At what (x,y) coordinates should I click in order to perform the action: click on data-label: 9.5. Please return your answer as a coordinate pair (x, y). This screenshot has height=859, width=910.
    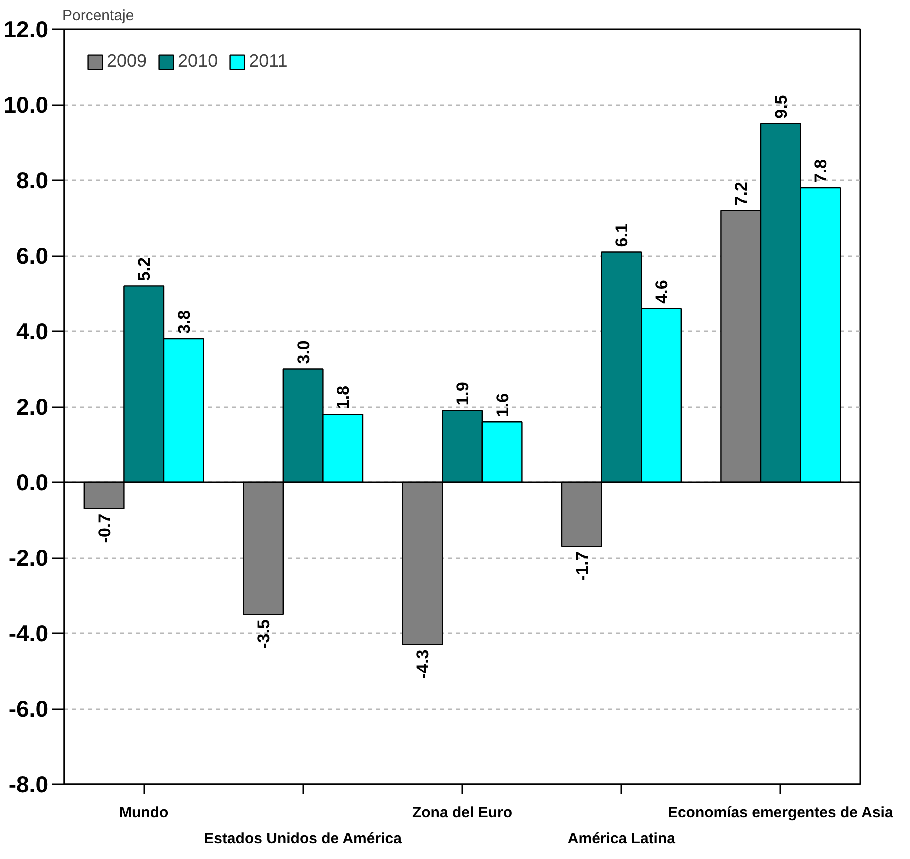
    Looking at the image, I should click on (781, 107).